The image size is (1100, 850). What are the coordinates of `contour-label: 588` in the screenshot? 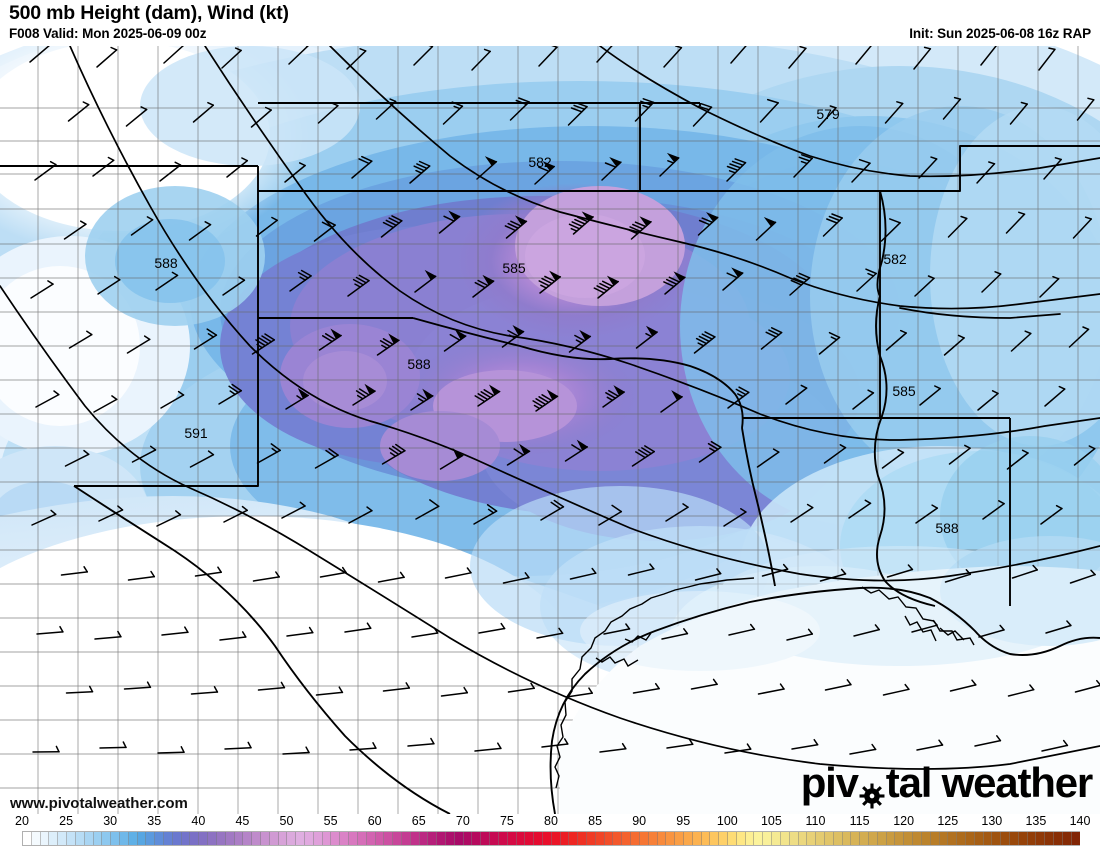 It's located at (166, 263).